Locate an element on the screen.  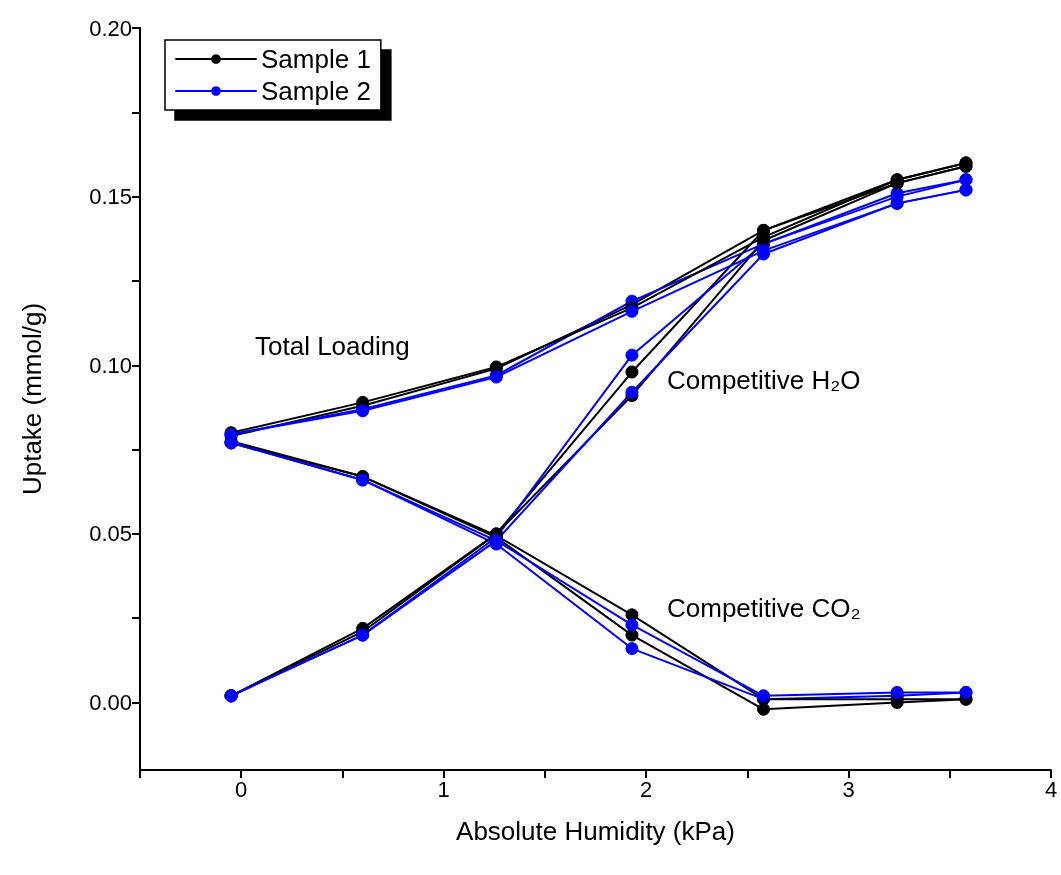
y-tick-label: 0.10 is located at coordinates (110, 365).